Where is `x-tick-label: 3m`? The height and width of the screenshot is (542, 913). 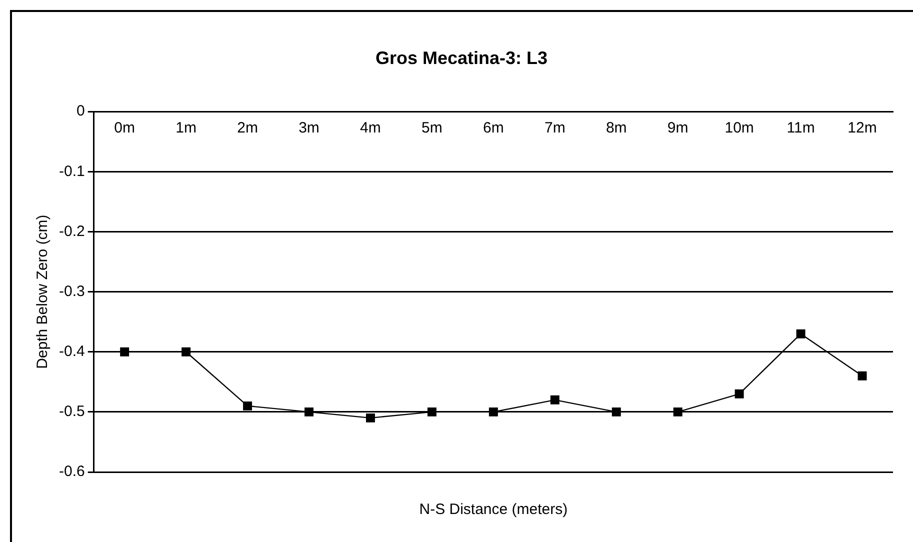 x-tick-label: 3m is located at coordinates (309, 128).